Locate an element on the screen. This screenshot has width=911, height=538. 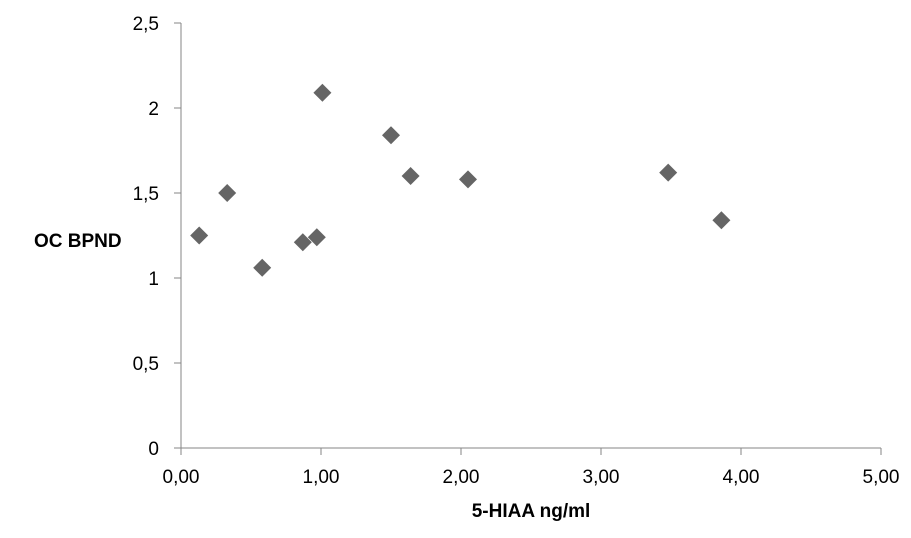
y-axis-ticks: 0 0,5 1 1,5 2 2,5 is located at coordinates (157, 237).